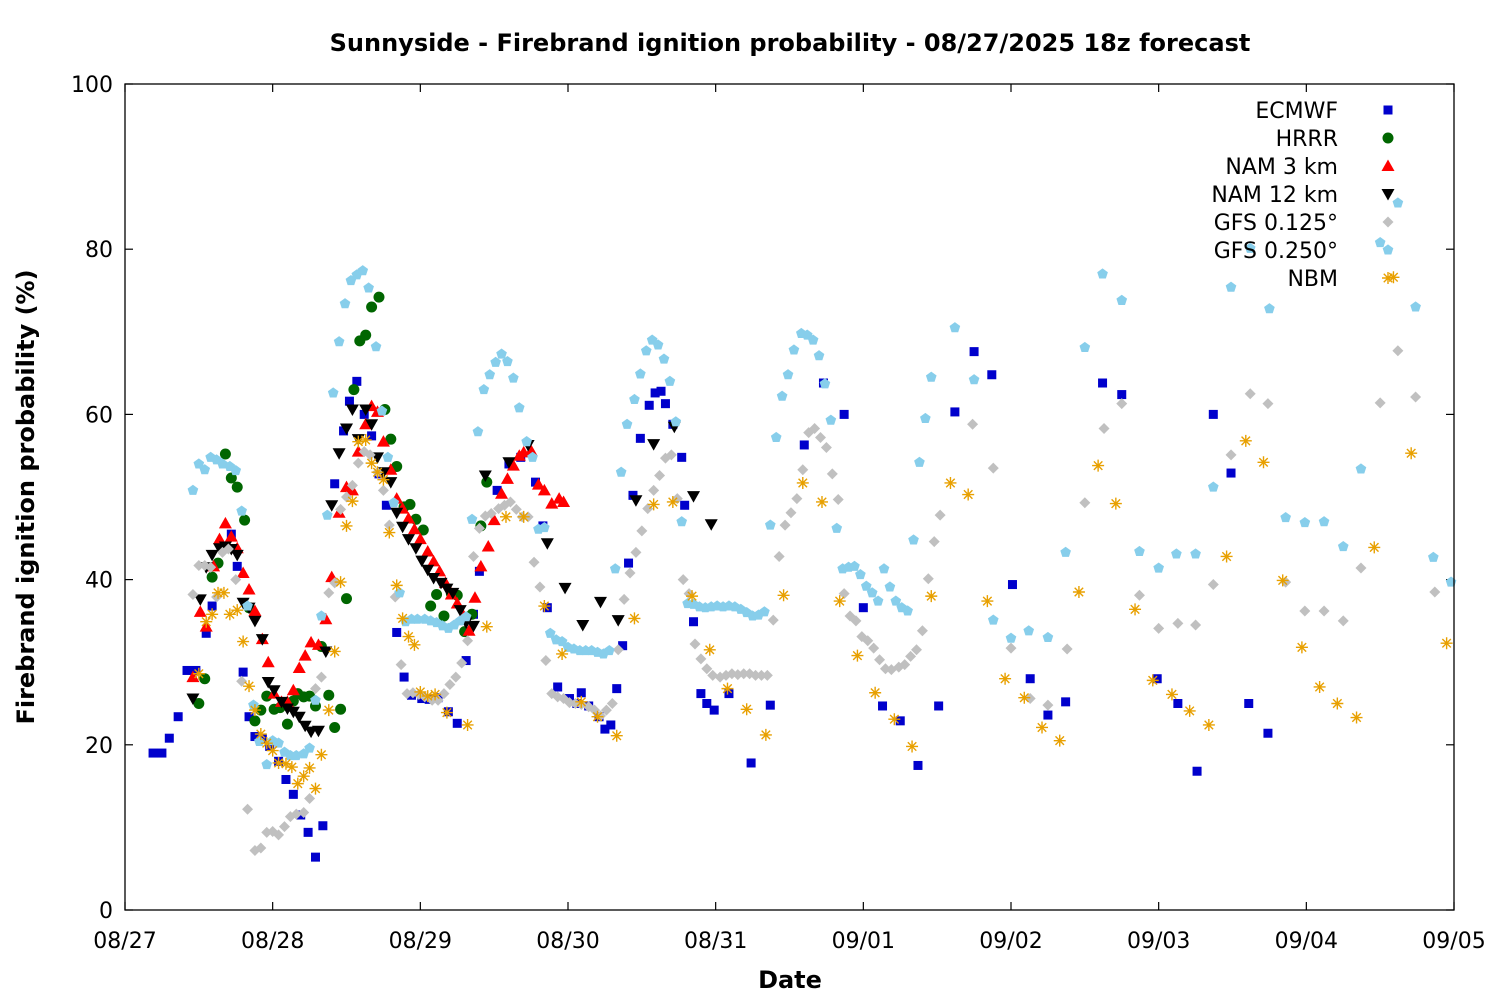 This screenshot has height=1000, width=1500. I want to click on x-tick-label: 08/27, so click(124, 941).